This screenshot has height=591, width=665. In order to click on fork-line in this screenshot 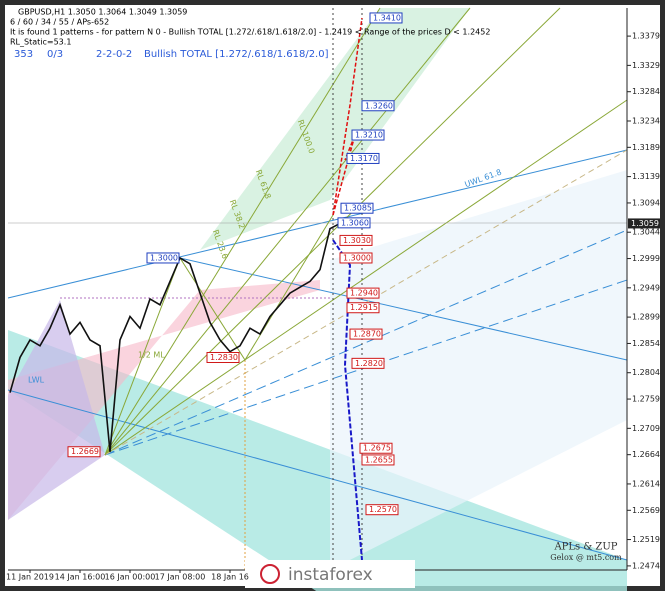, I will do `click(403, 309)`.